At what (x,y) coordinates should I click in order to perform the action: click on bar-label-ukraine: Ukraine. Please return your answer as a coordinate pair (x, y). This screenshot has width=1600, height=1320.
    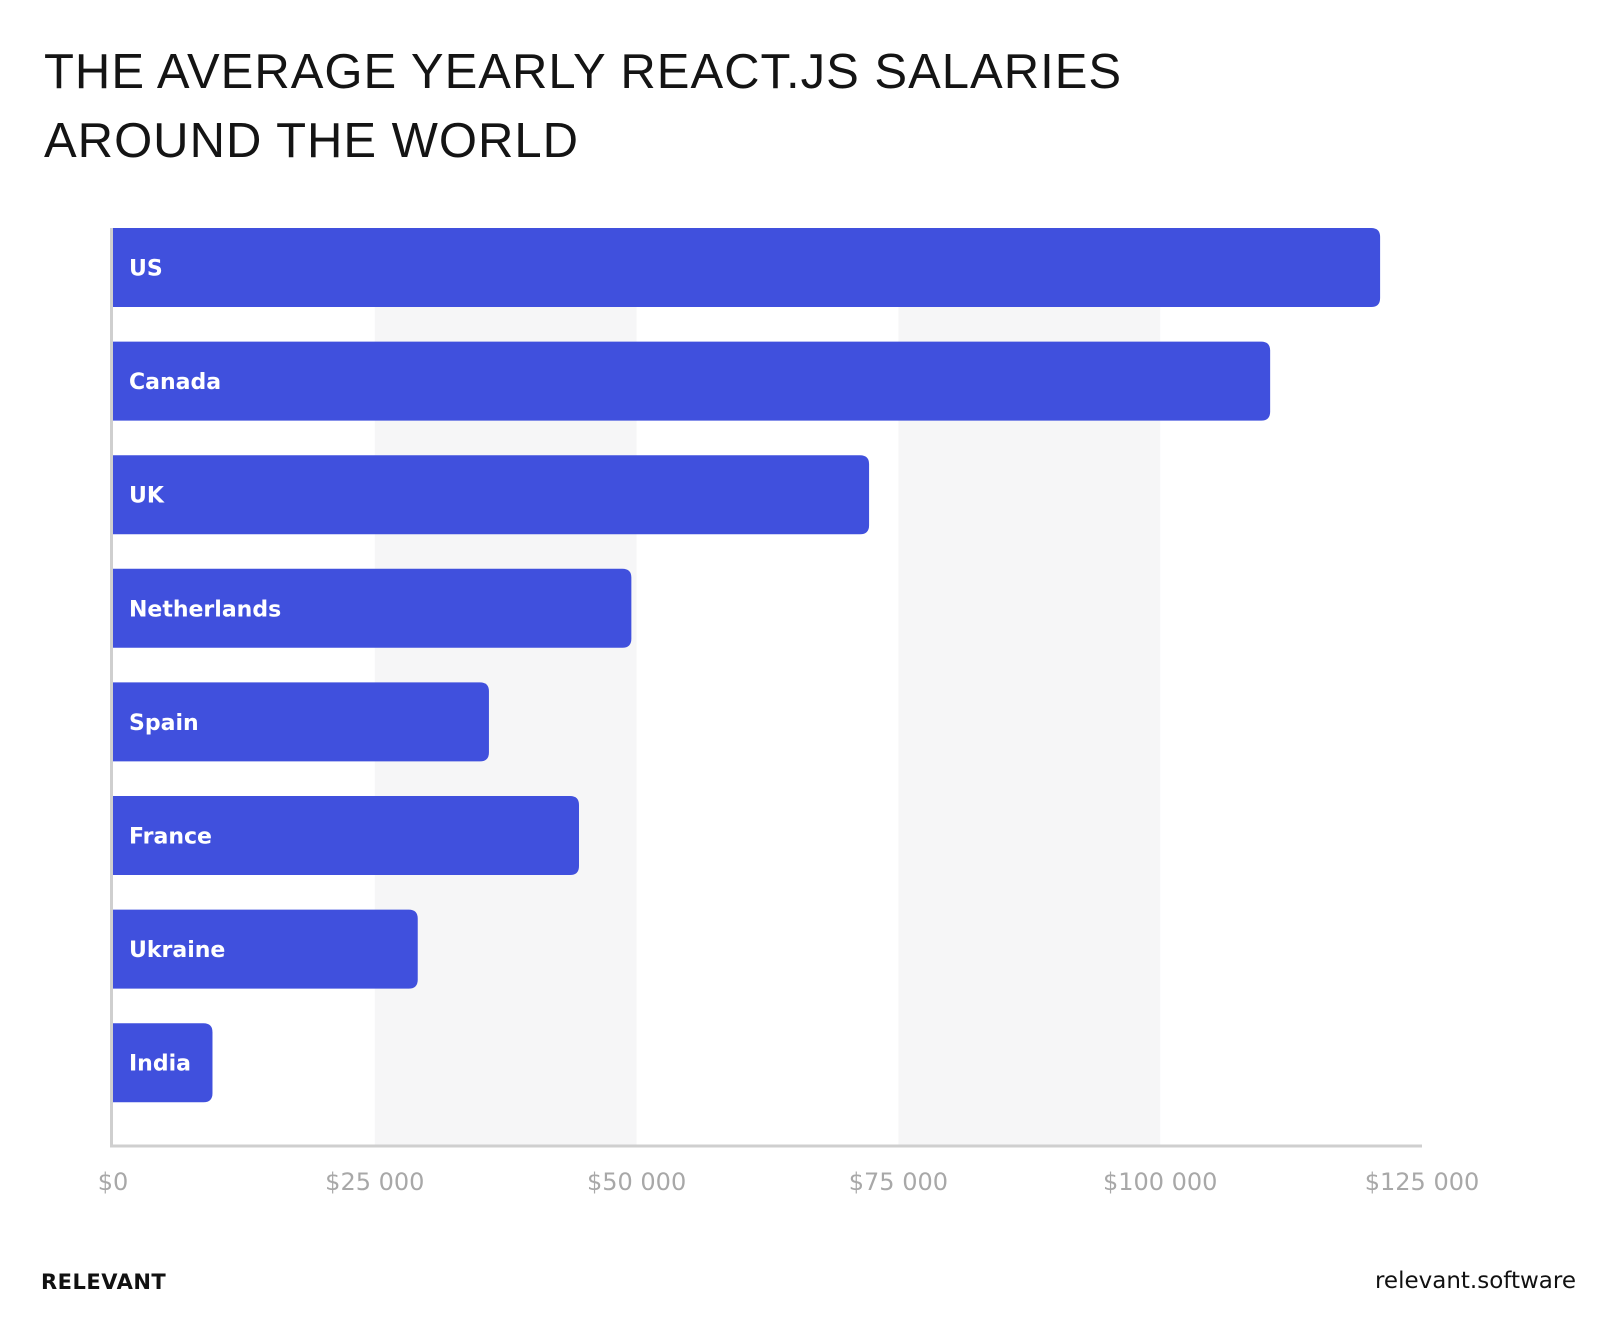
    Looking at the image, I should click on (177, 950).